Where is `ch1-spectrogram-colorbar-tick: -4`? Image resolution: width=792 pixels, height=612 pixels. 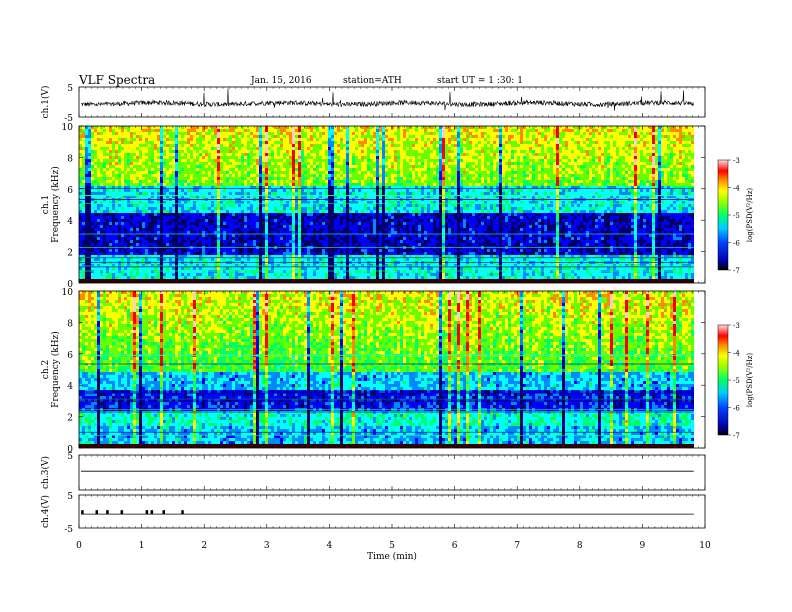
ch1-spectrogram-colorbar-tick: -4 is located at coordinates (736, 189).